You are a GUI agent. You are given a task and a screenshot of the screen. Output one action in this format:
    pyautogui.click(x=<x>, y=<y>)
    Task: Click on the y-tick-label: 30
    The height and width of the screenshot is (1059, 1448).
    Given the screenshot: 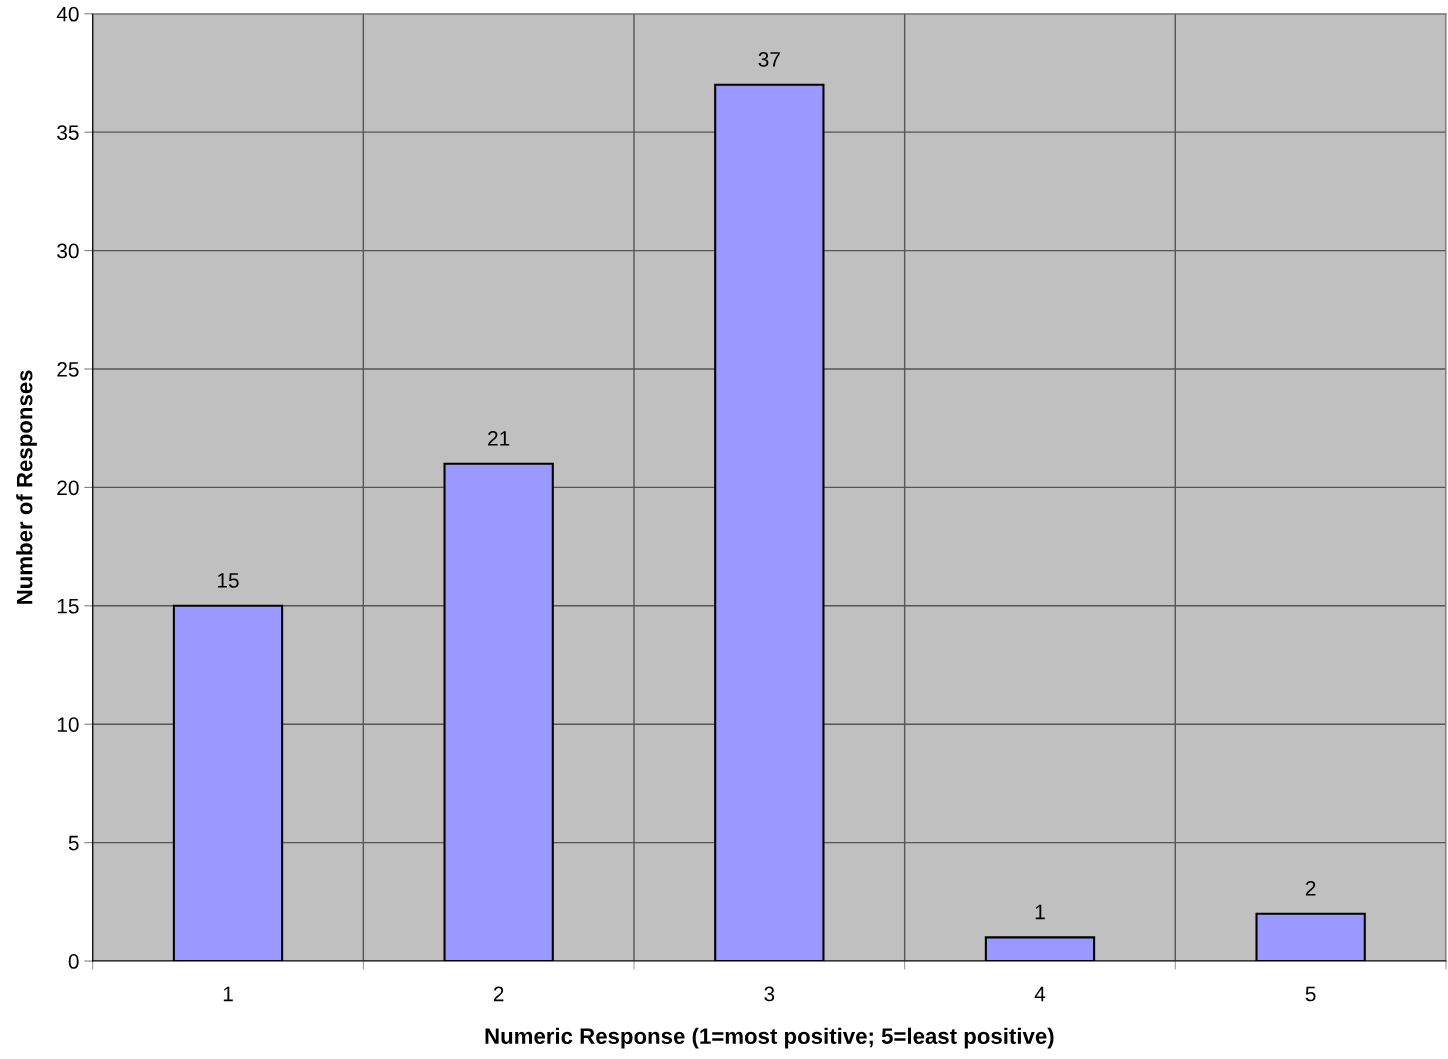 What is the action you would take?
    pyautogui.click(x=68, y=251)
    